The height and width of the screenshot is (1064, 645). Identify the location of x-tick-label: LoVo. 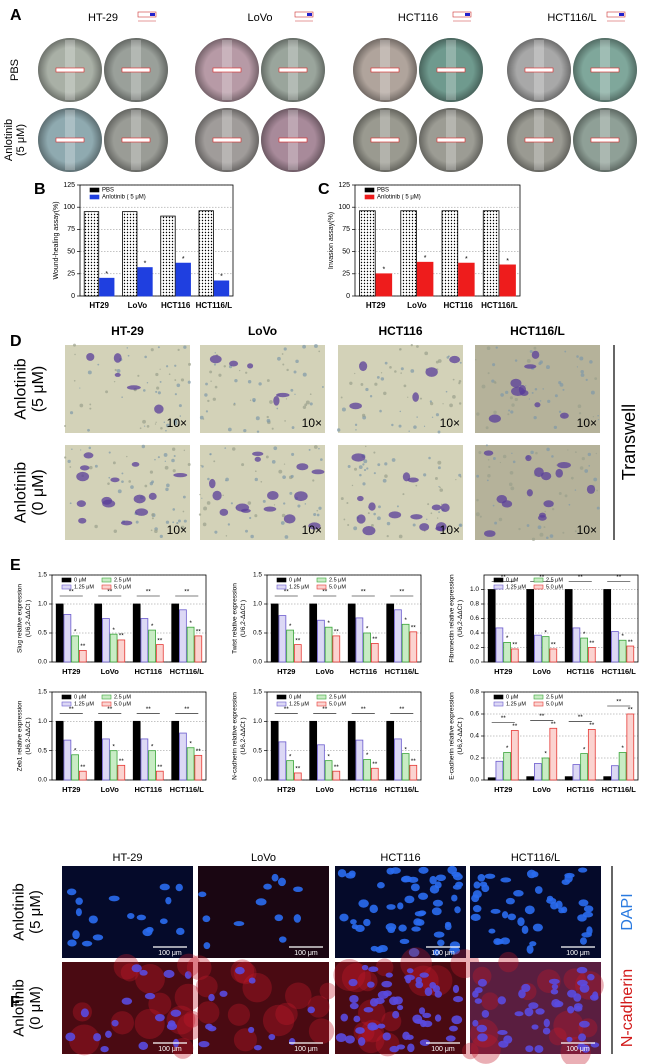
(542, 789).